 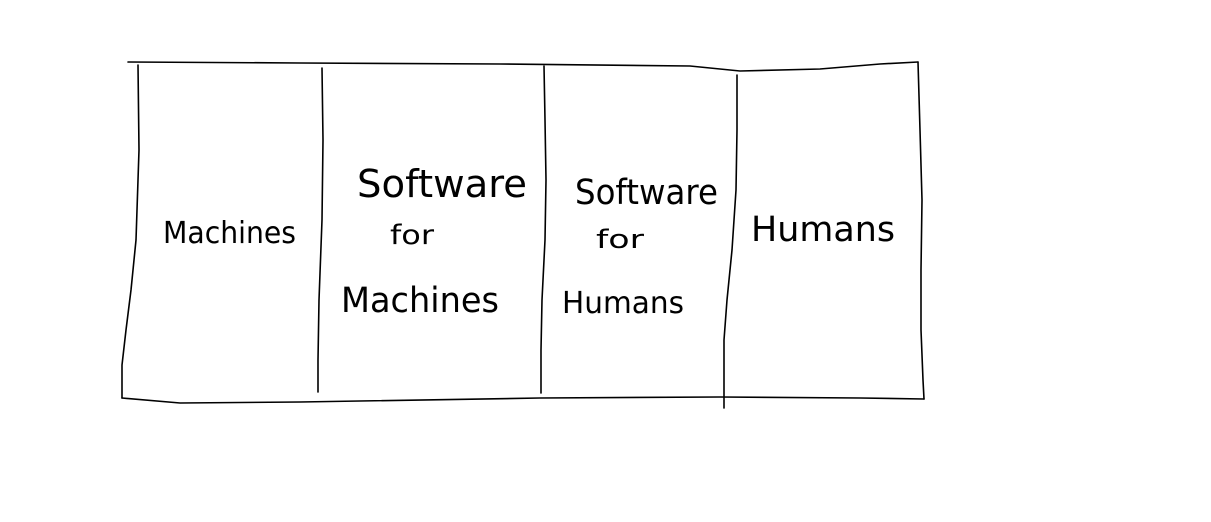 I want to click on cell-software-for-humans-line-3: Humans, so click(x=623, y=303).